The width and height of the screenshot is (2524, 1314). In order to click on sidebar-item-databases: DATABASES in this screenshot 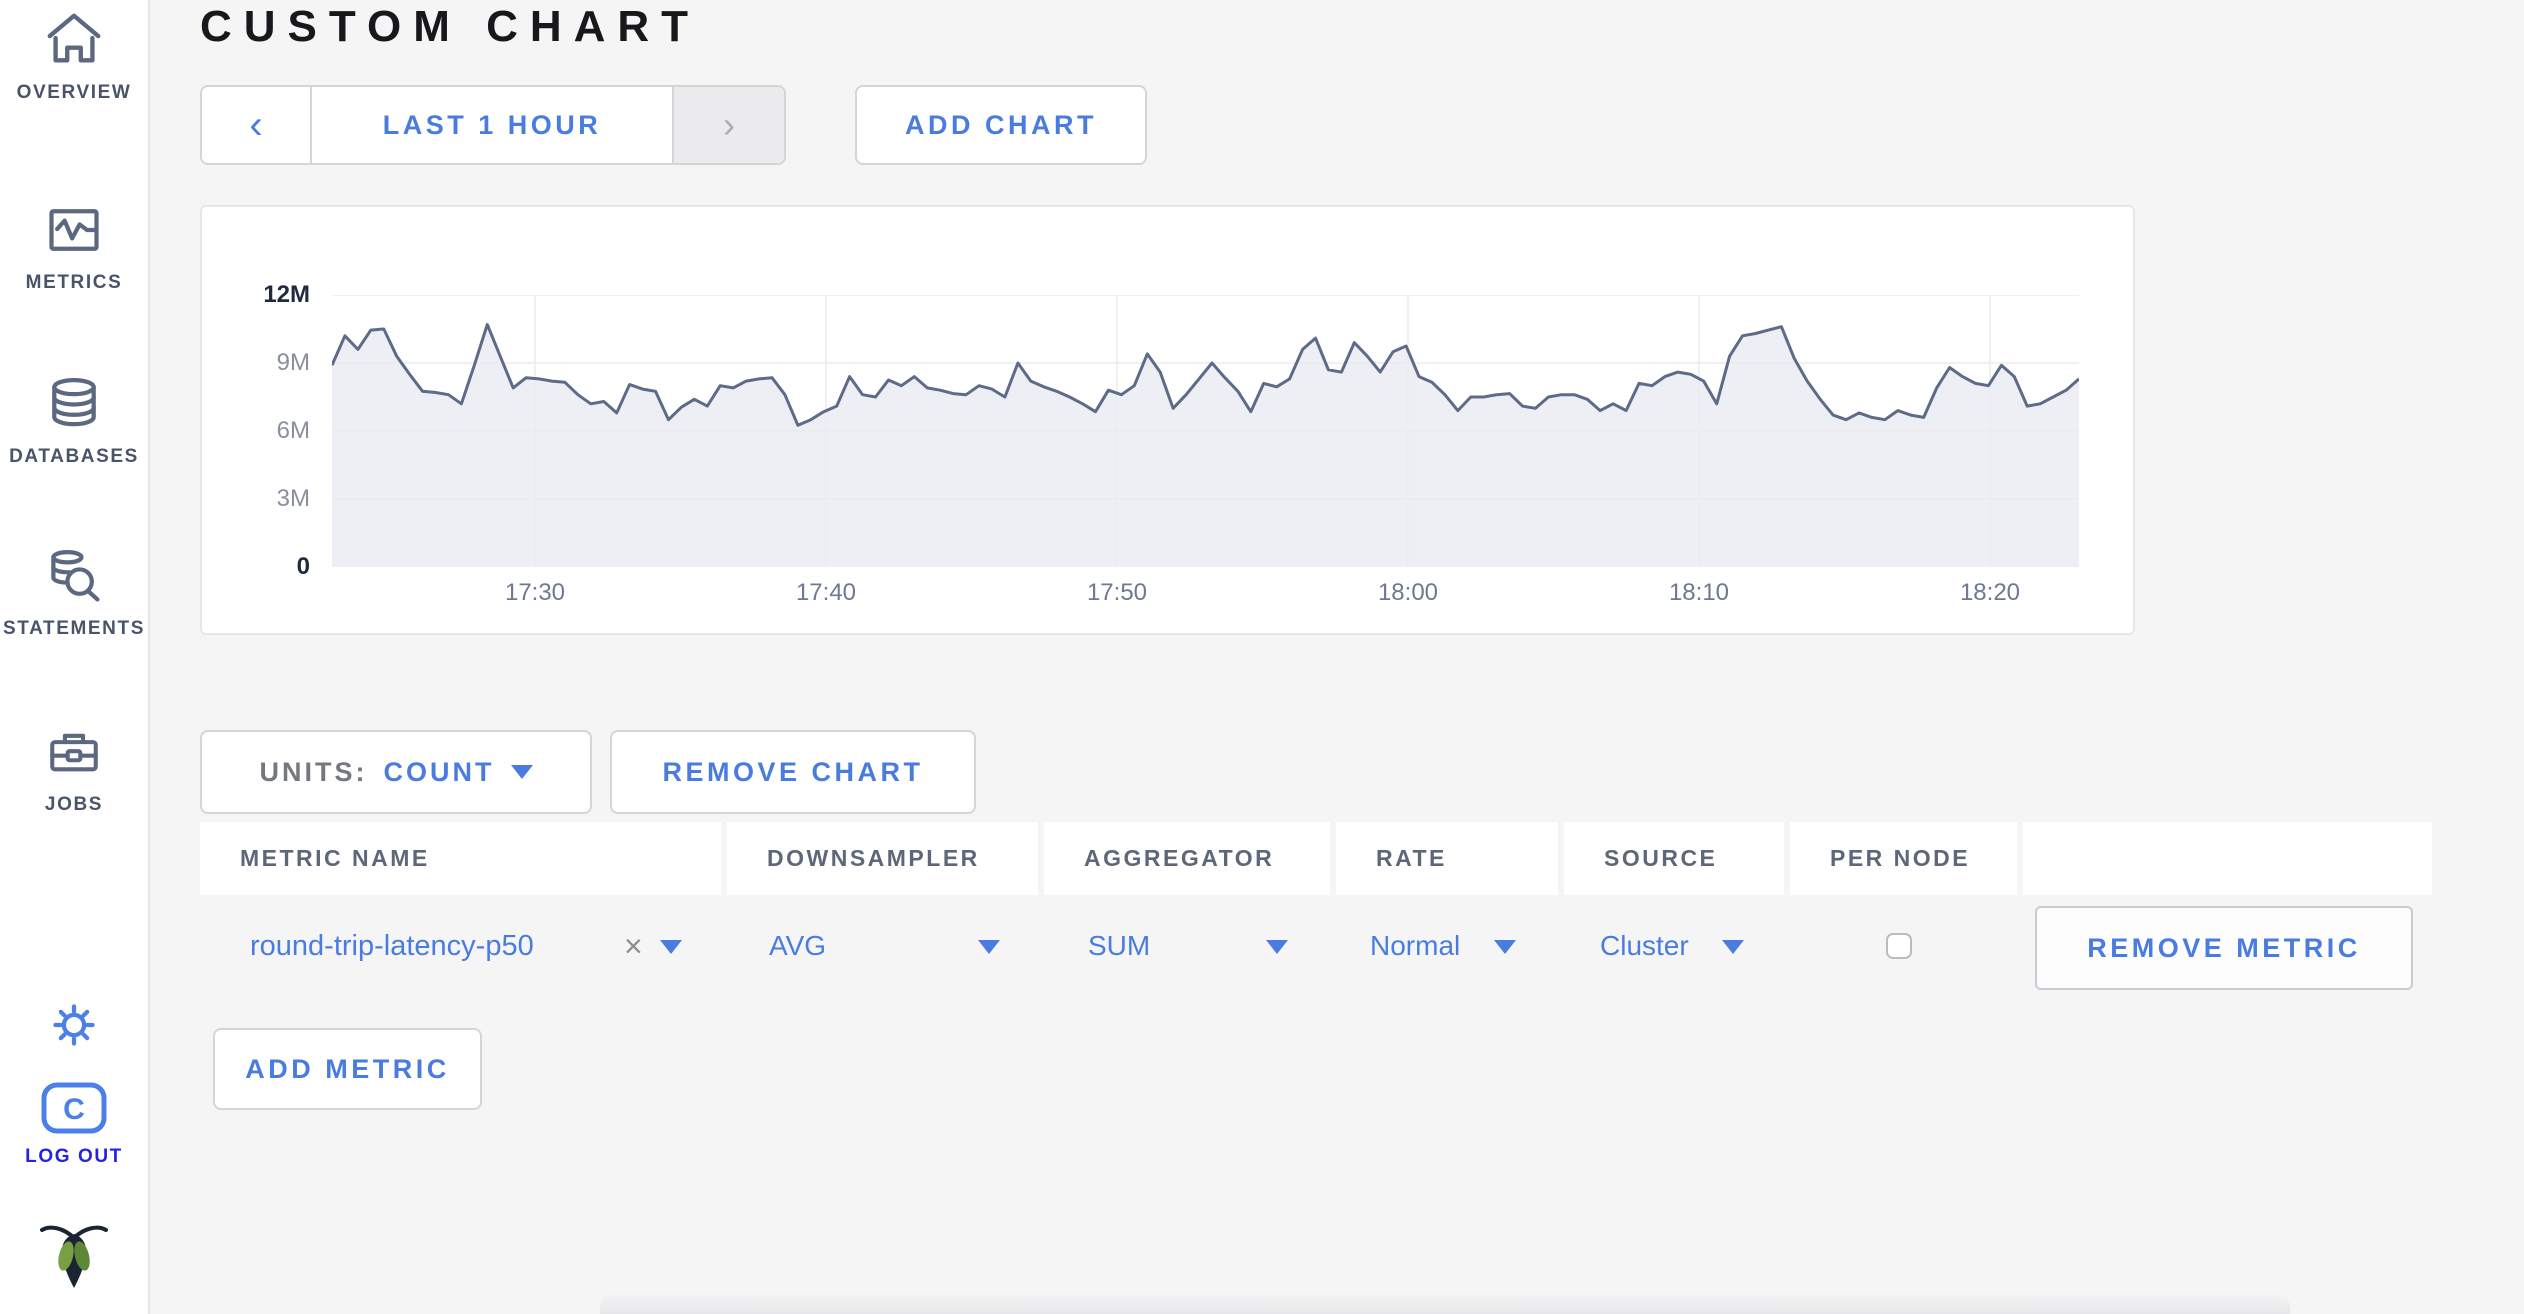, I will do `click(74, 421)`.